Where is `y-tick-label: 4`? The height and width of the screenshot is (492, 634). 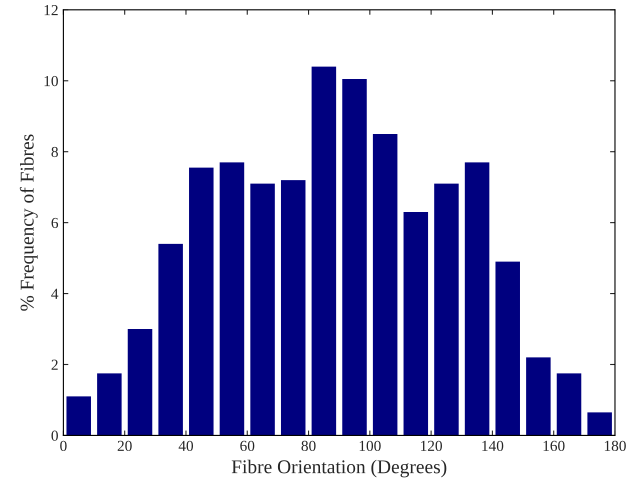 y-tick-label: 4 is located at coordinates (54, 293).